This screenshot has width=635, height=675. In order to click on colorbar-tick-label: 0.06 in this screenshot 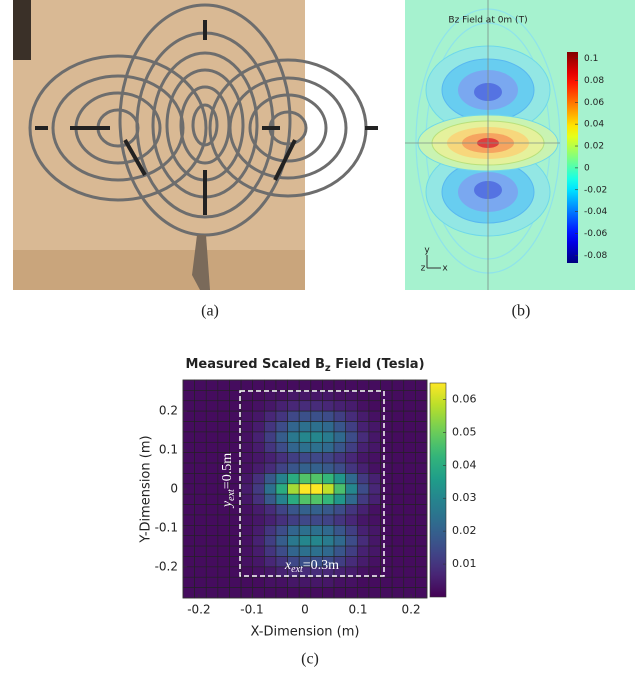, I will do `click(594, 103)`.